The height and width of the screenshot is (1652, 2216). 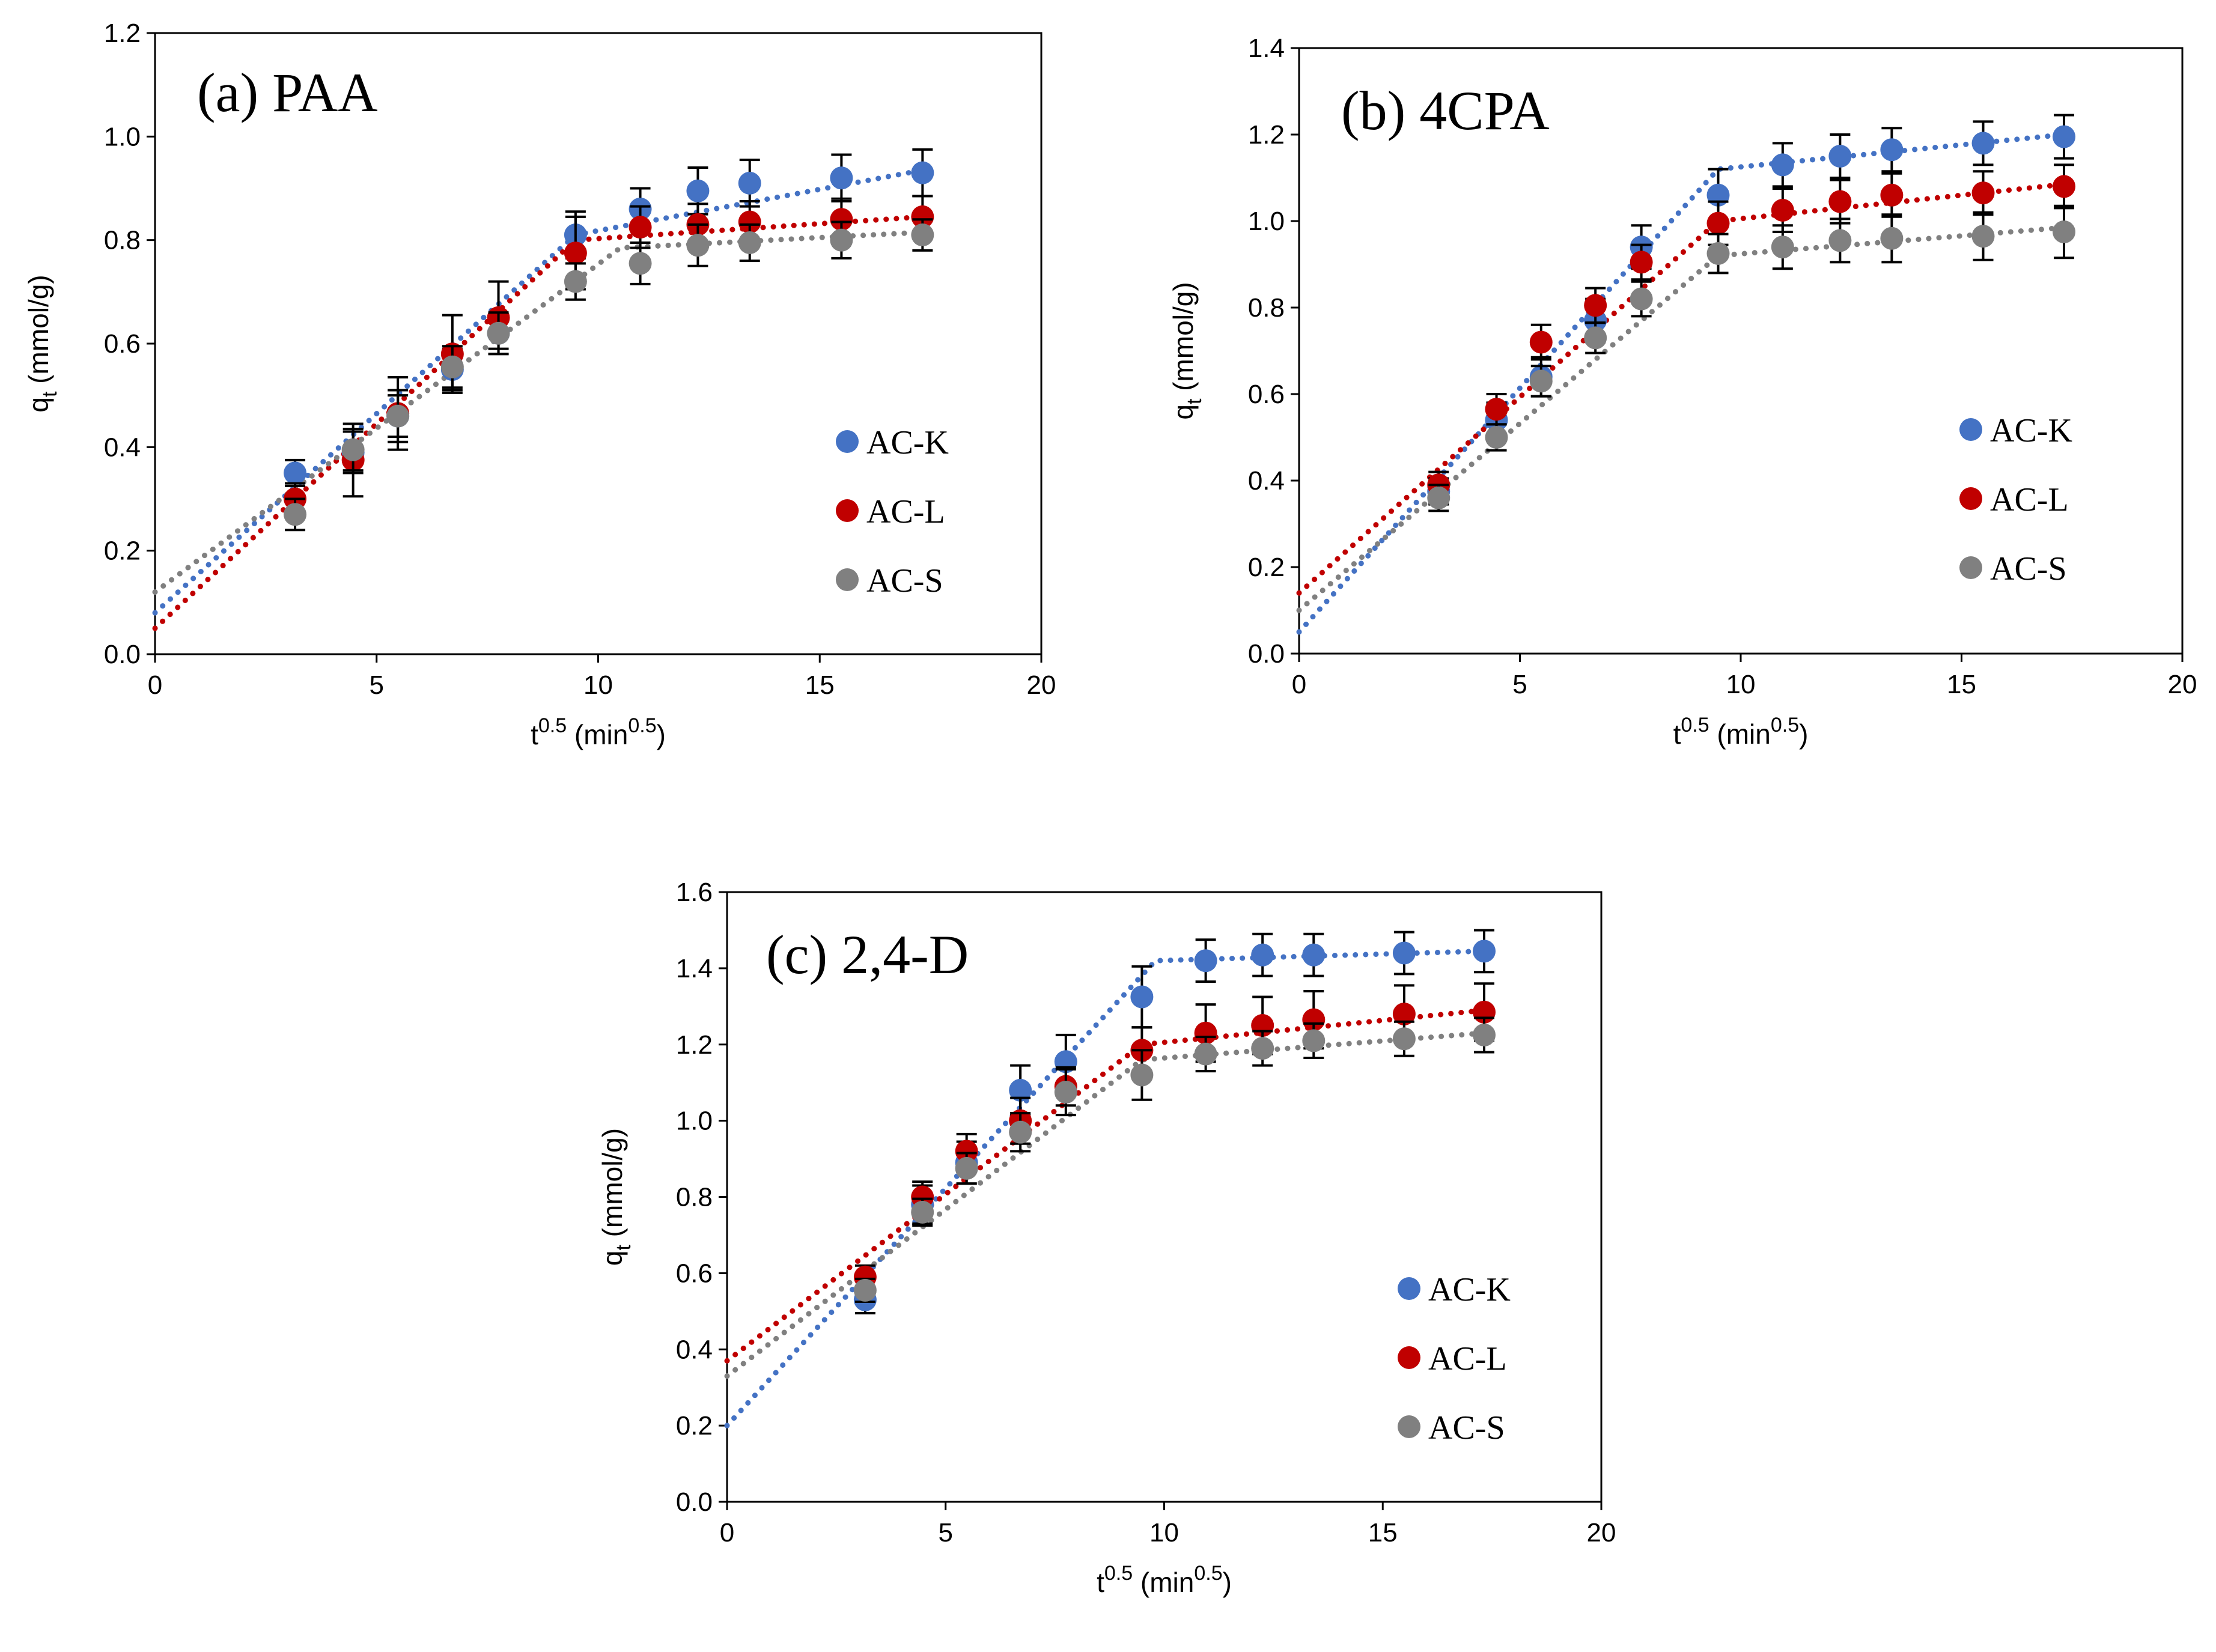 What do you see at coordinates (1266, 48) in the screenshot?
I see `y-tick-label: 1.4` at bounding box center [1266, 48].